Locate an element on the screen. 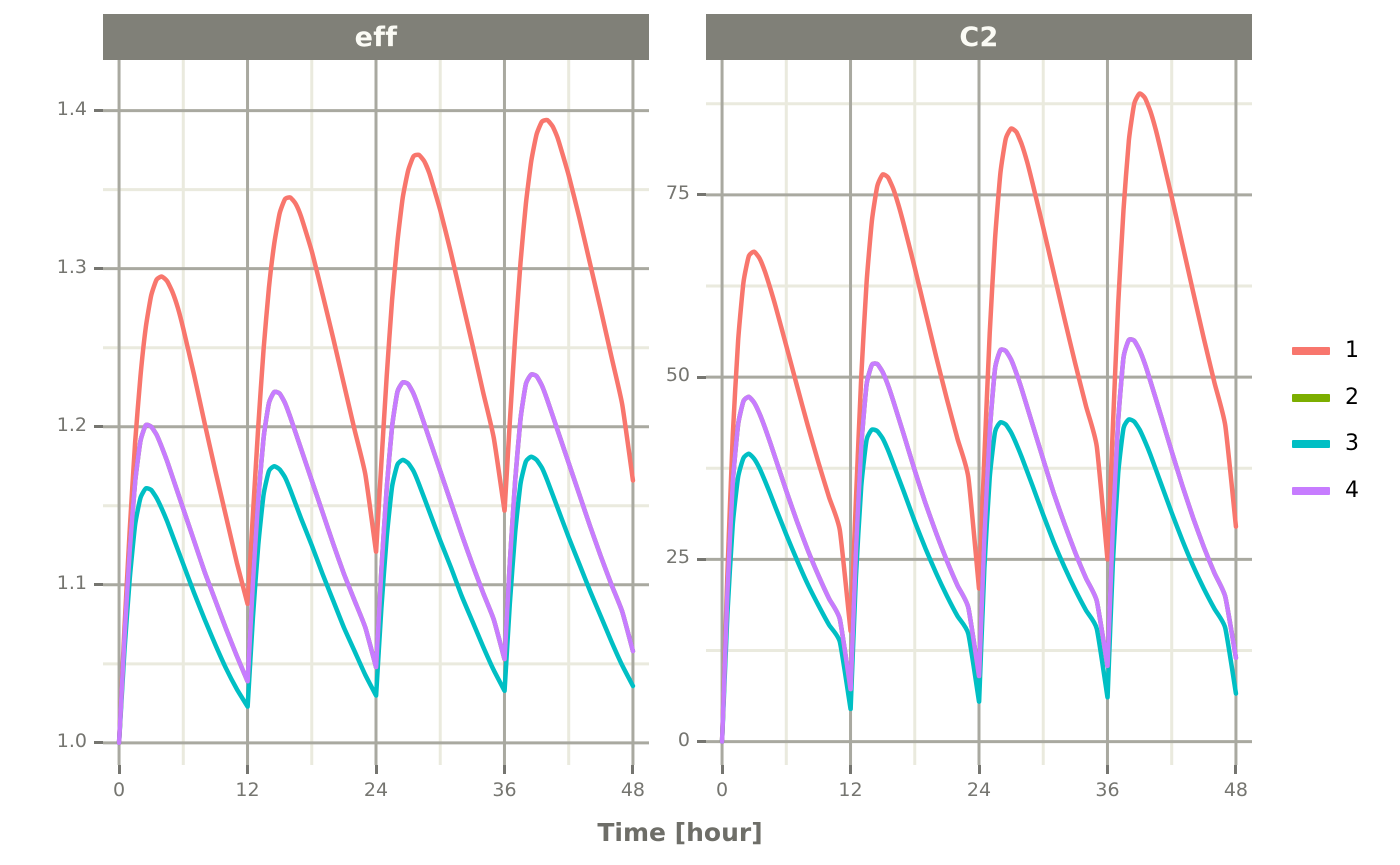 Image resolution: width=1400 pixels, height=865 pixels. legend-item: 2 is located at coordinates (1325, 397).